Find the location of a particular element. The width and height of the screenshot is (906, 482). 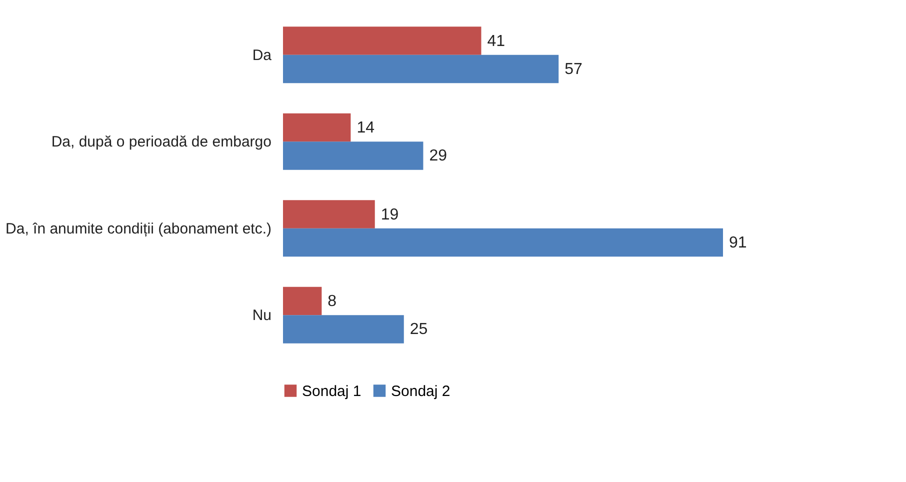

data-label: 91 is located at coordinates (738, 243).